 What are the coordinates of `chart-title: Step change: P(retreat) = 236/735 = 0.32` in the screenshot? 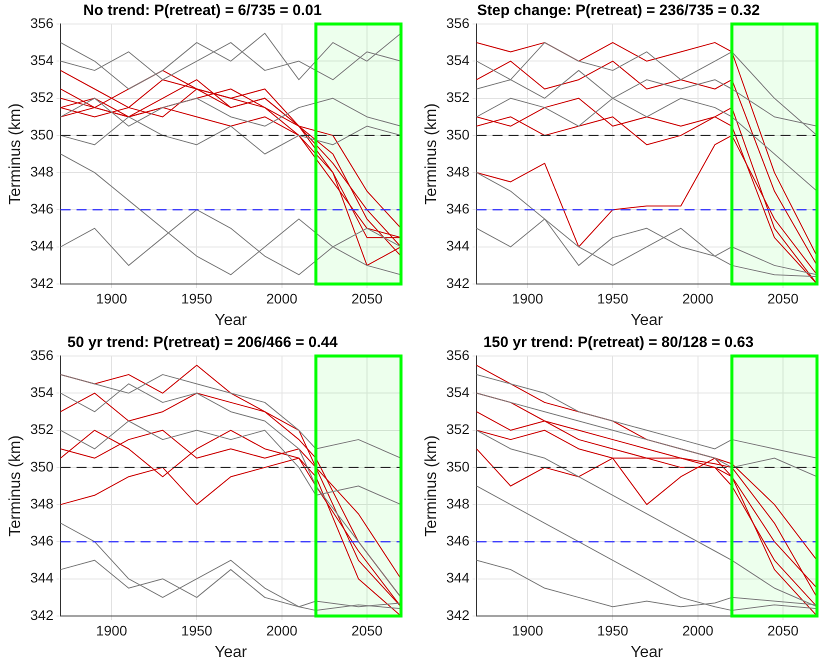 It's located at (618, 11).